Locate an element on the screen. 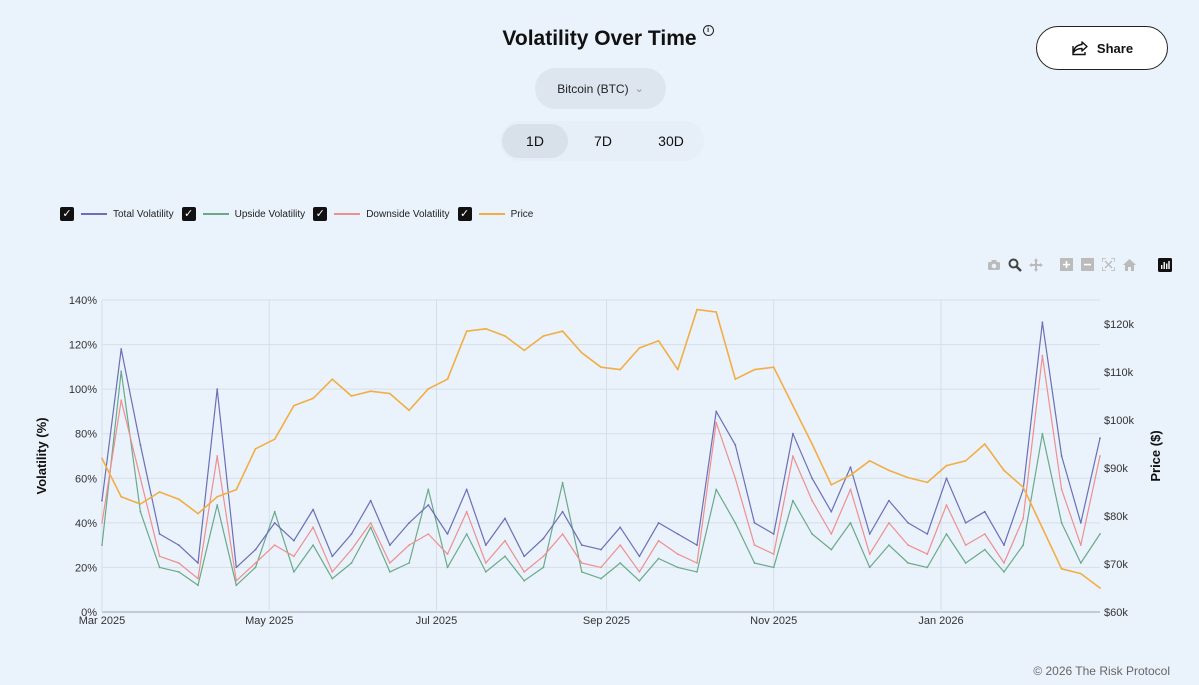 This screenshot has height=685, width=1199. period-30d-button: 30D is located at coordinates (671, 141).